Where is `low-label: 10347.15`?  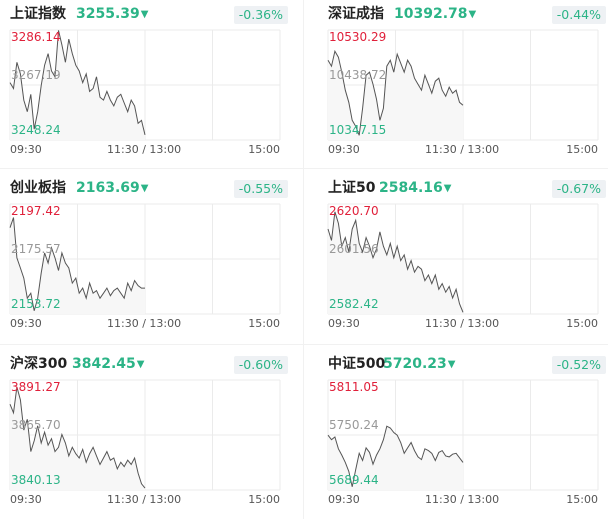
low-label: 10347.15 is located at coordinates (358, 130).